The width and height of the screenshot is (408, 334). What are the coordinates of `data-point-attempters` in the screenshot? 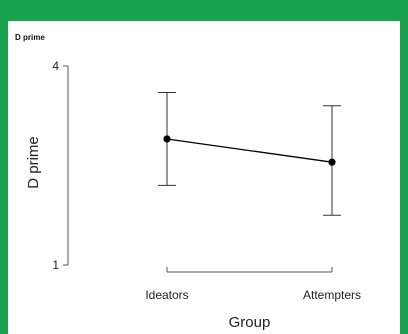 It's located at (332, 162).